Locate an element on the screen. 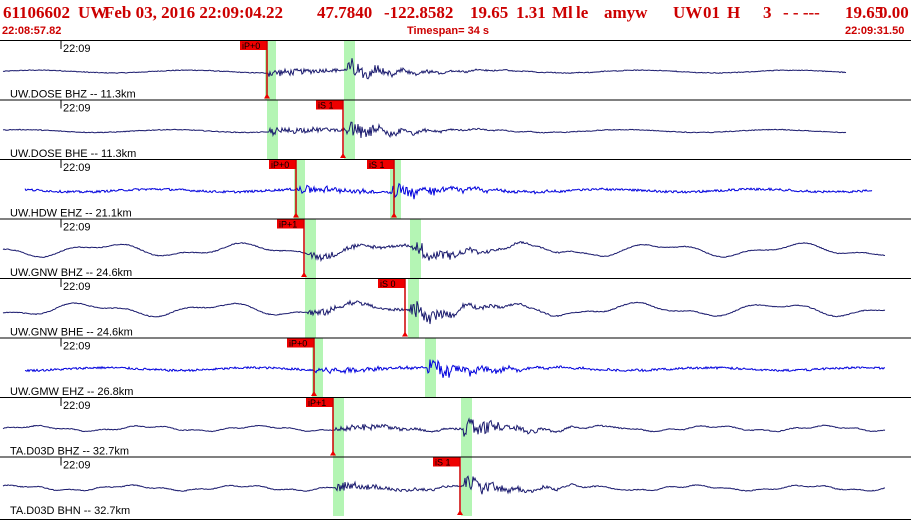 This screenshot has width=911, height=520. seismogram-panel: 22:09 iP+1 UW.GNW BHZ -- 24.6km is located at coordinates (455, 248).